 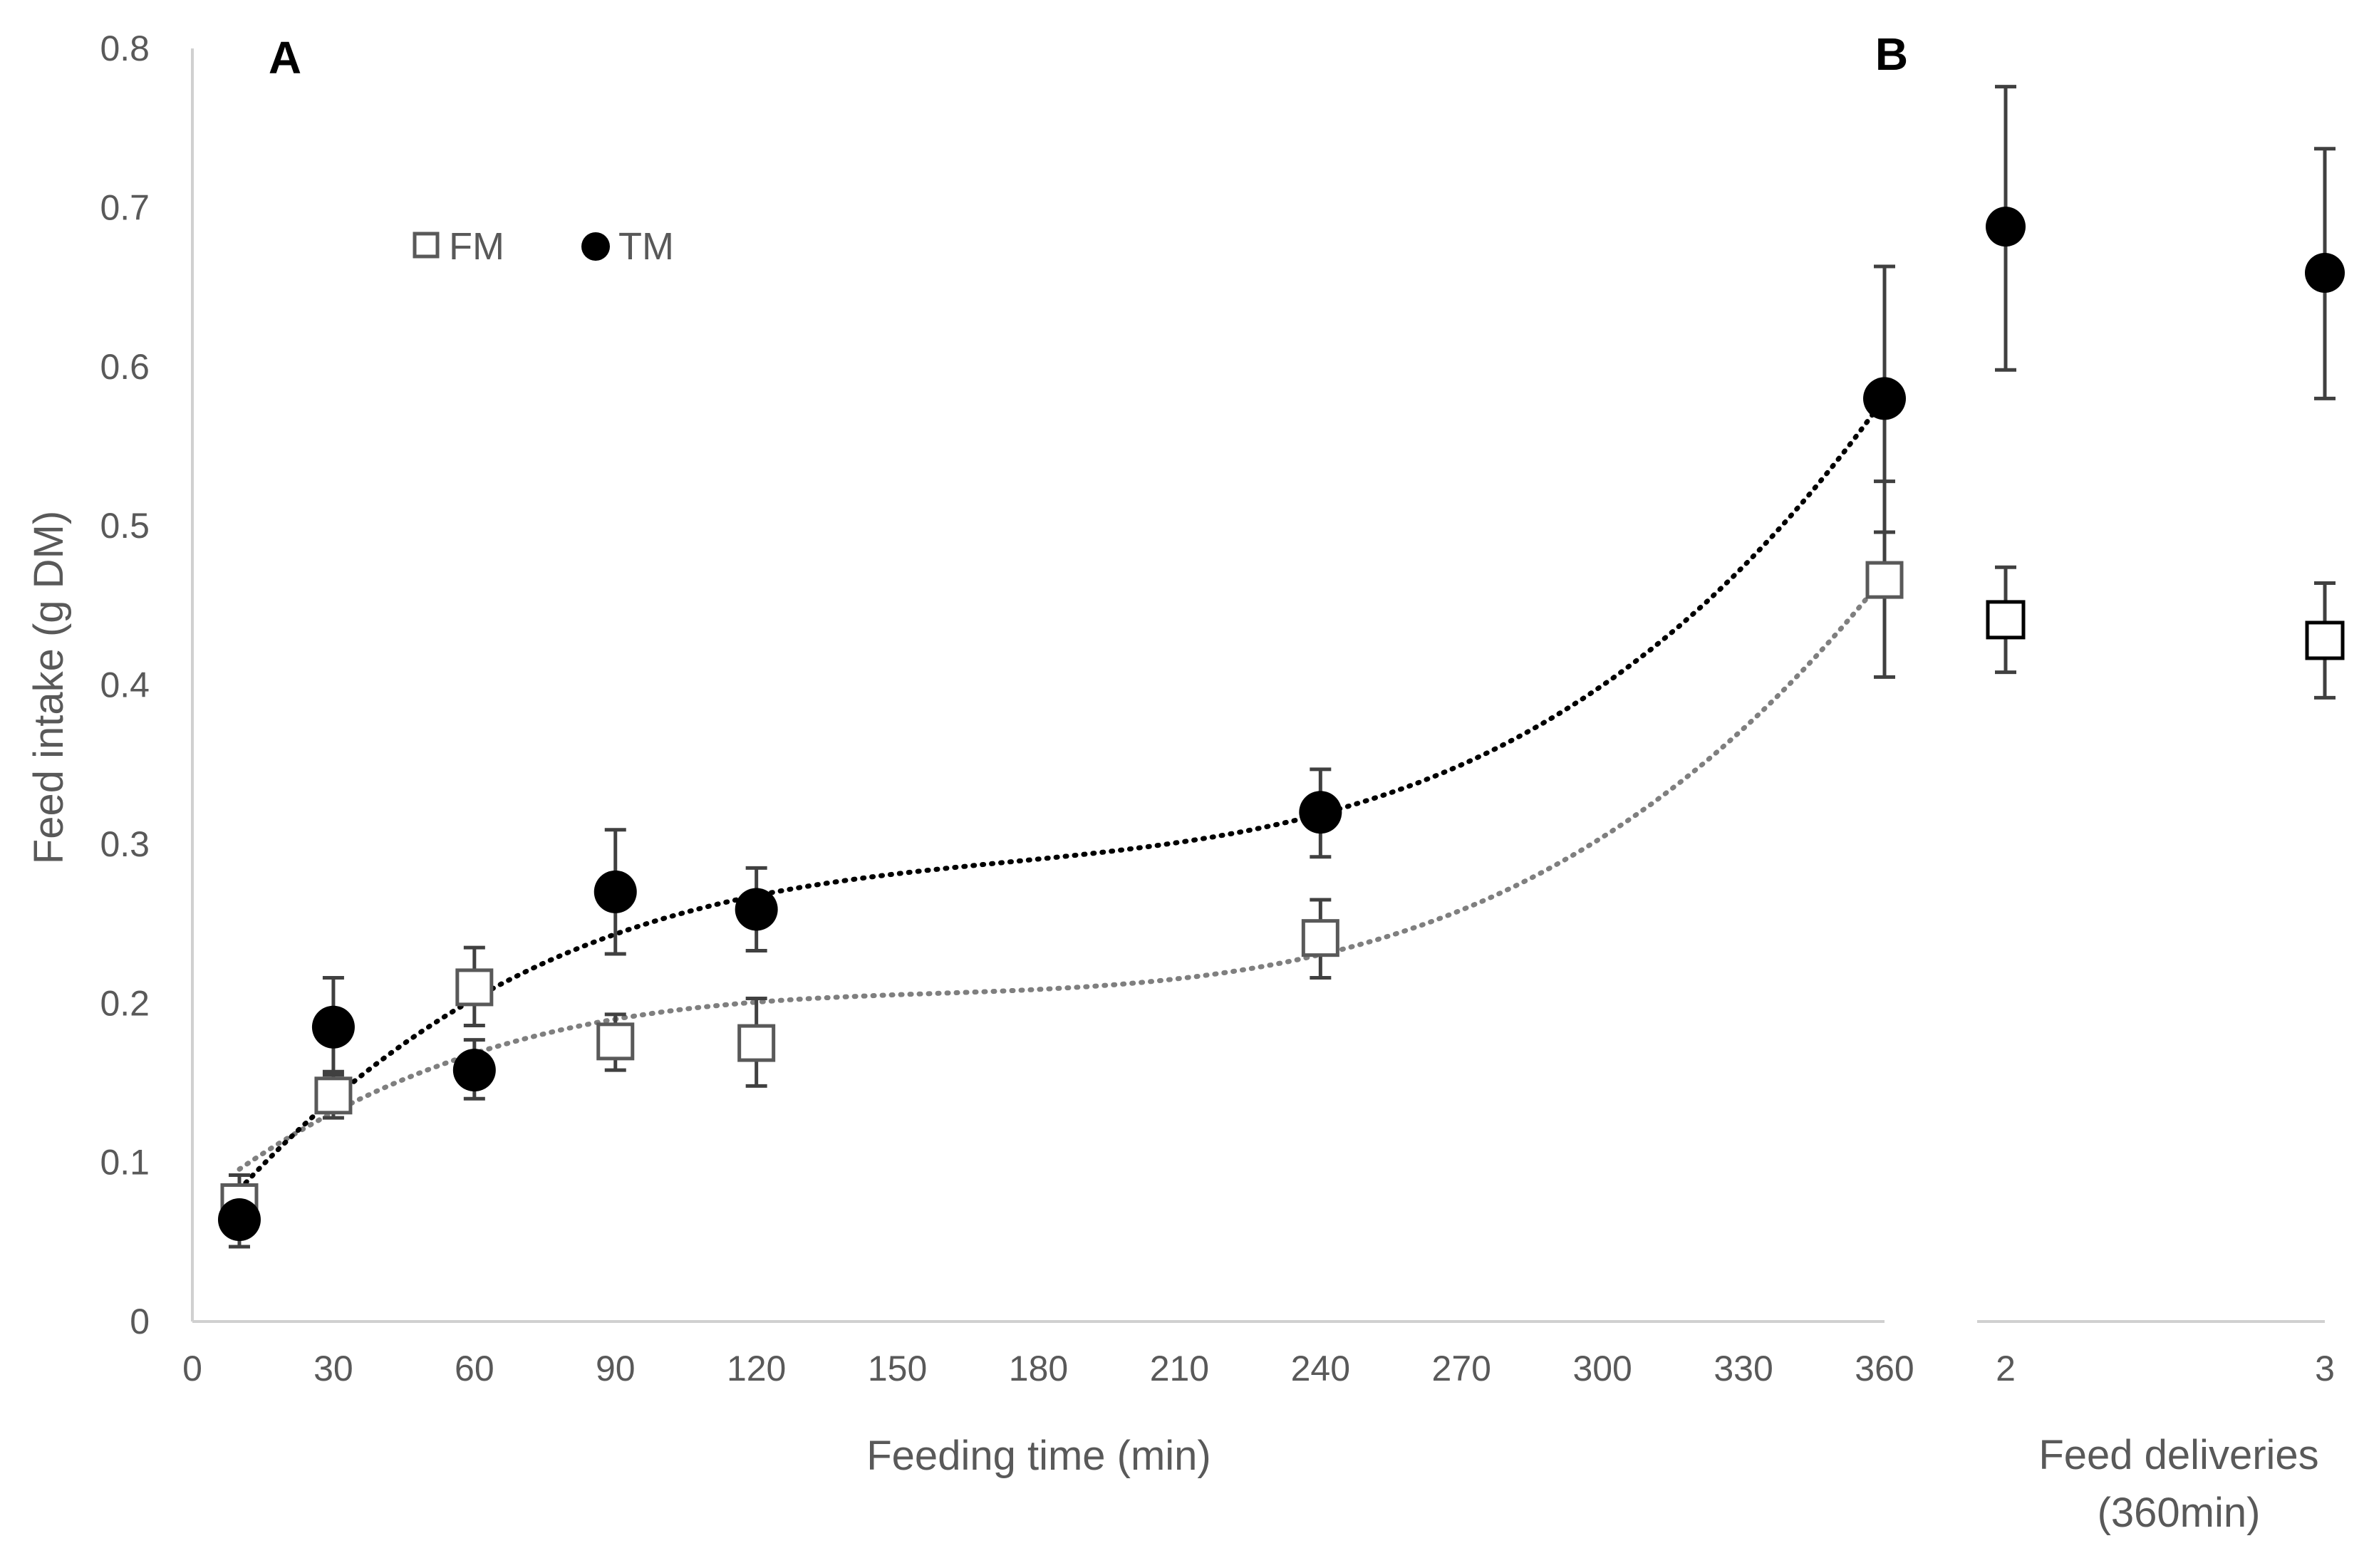 What do you see at coordinates (333, 1368) in the screenshot?
I see `x-tick-label: 30` at bounding box center [333, 1368].